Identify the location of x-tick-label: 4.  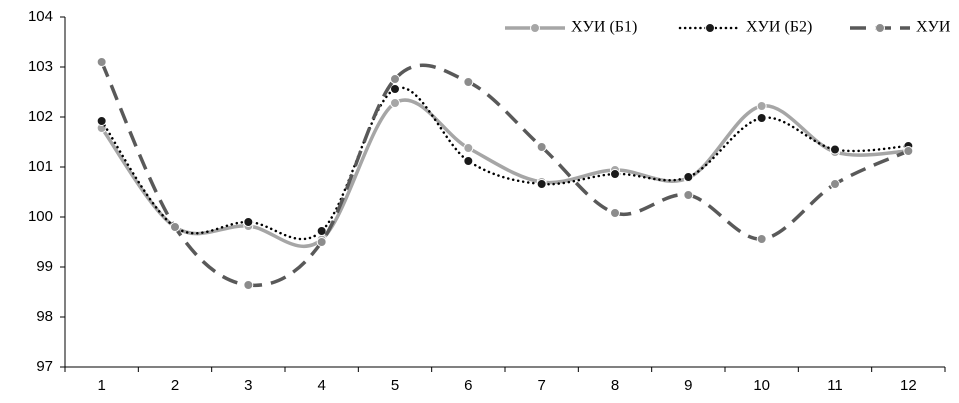
(321, 385).